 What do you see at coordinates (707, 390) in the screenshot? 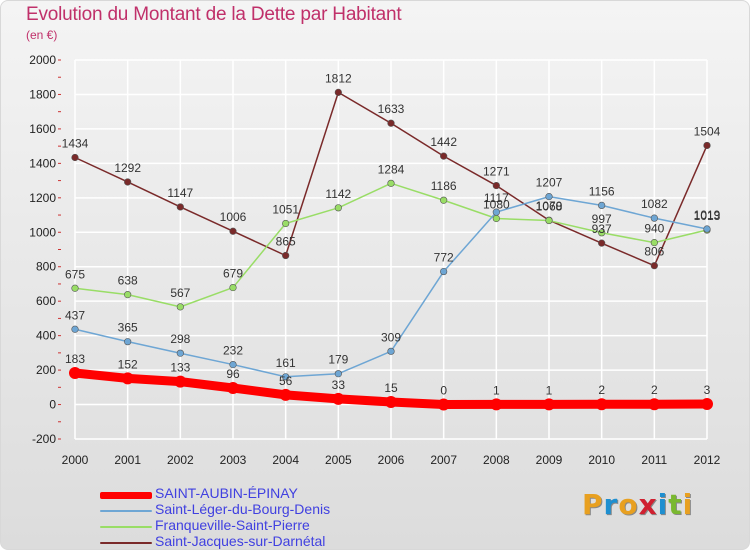
I see `data-label: 3` at bounding box center [707, 390].